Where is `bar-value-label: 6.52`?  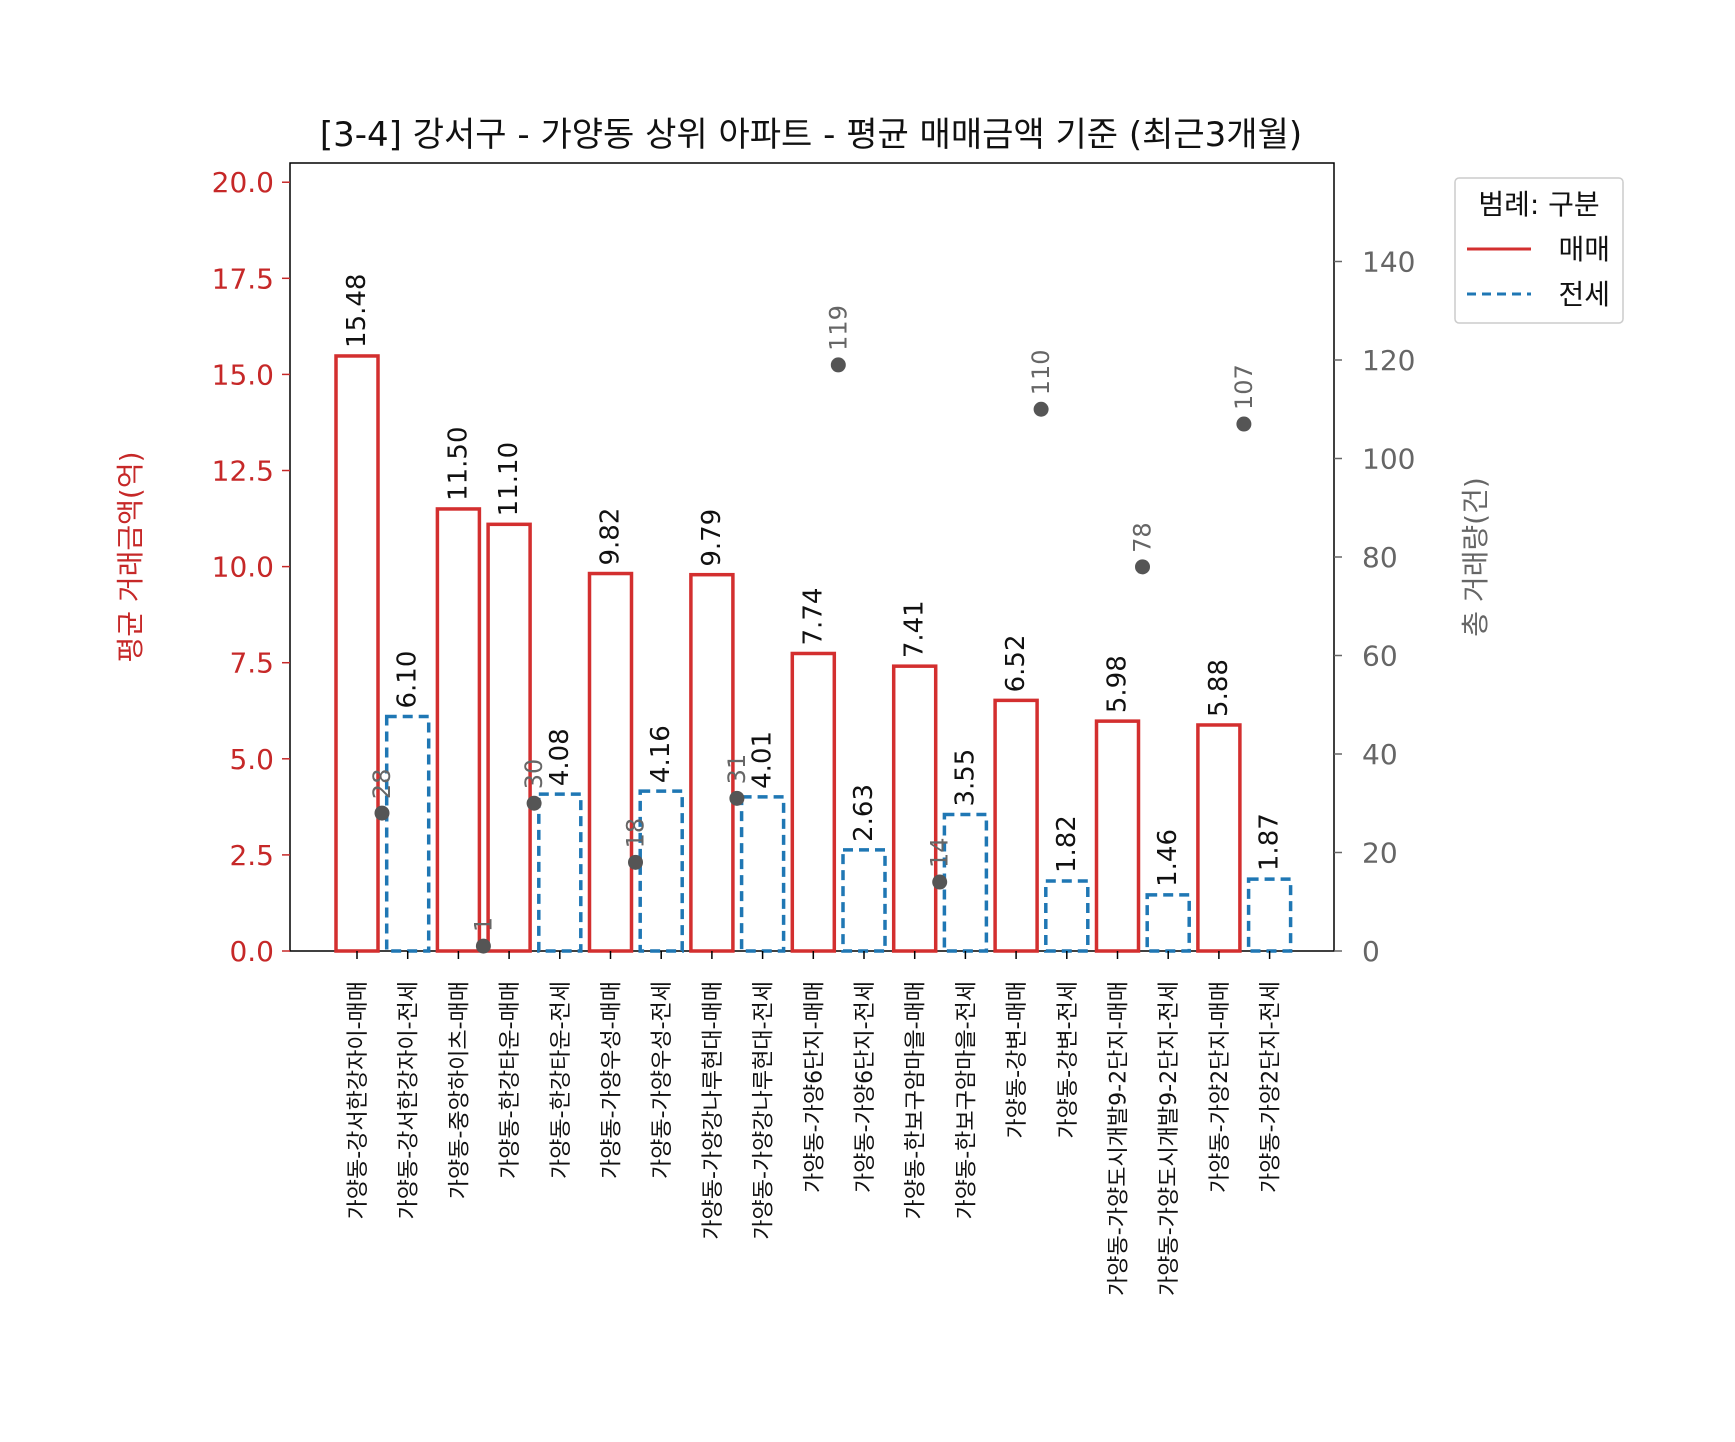
bar-value-label: 6.52 is located at coordinates (1016, 663).